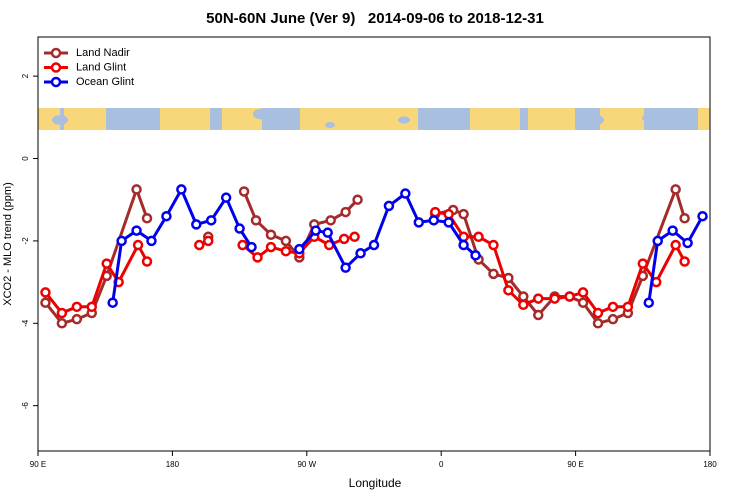  What do you see at coordinates (103, 53) in the screenshot?
I see `legend-label: Land Nadir` at bounding box center [103, 53].